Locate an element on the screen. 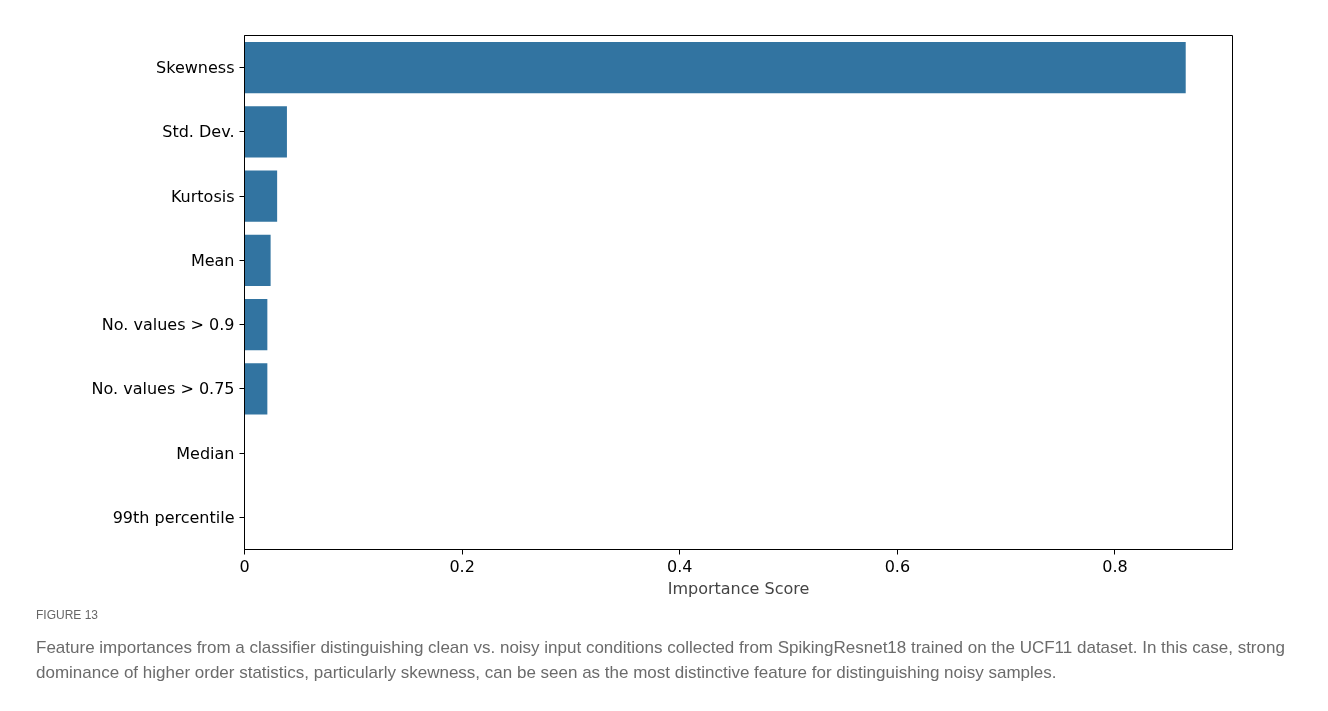 The image size is (1328, 711). y-tick-label: No. values > 0.9 is located at coordinates (168, 325).